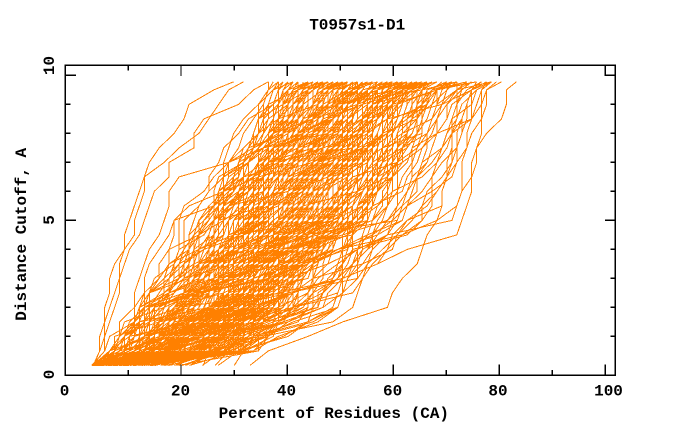 This screenshot has width=680, height=440. What do you see at coordinates (357, 26) in the screenshot?
I see `svg-text: T0957s1-D1` at bounding box center [357, 26].